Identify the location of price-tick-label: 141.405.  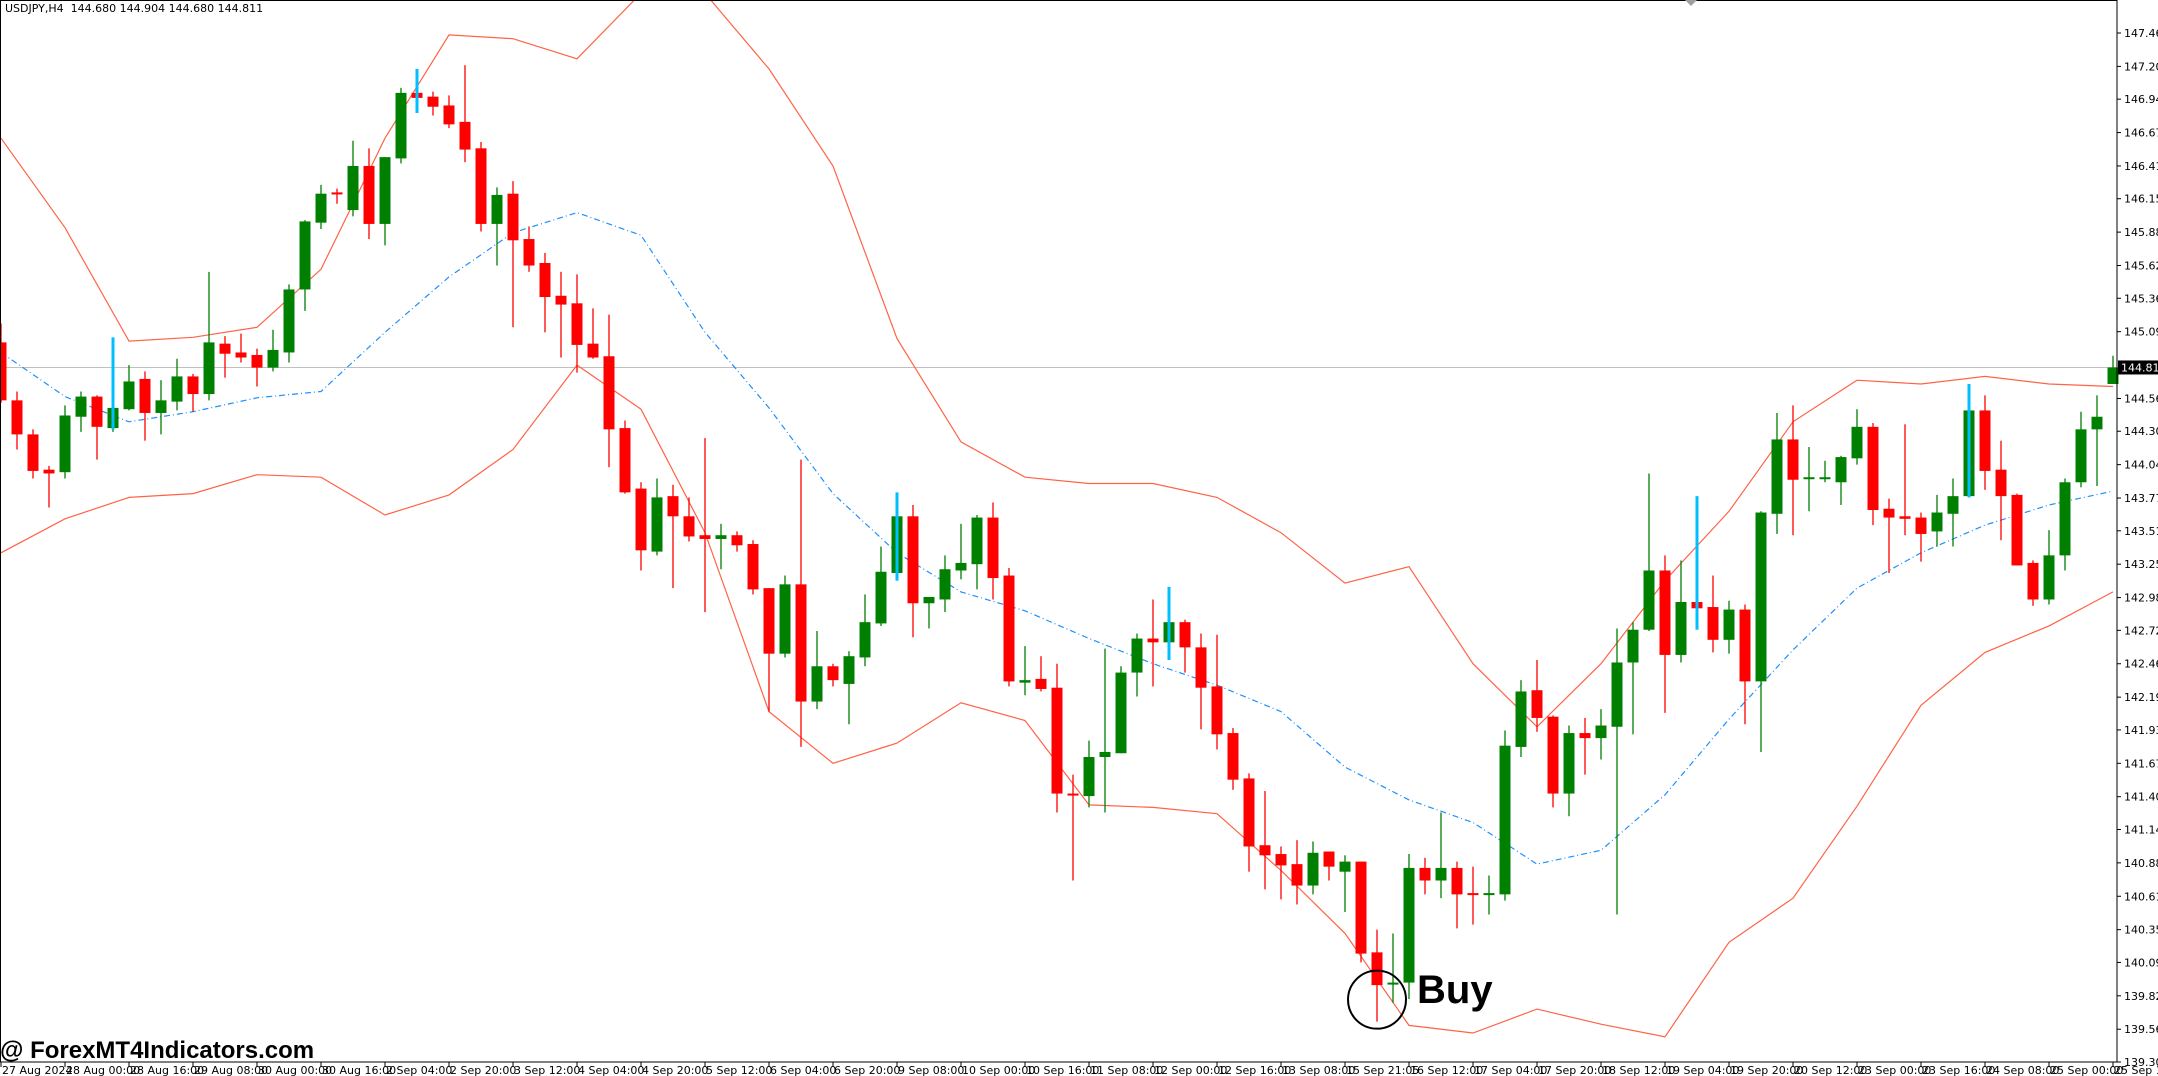
(2141, 797).